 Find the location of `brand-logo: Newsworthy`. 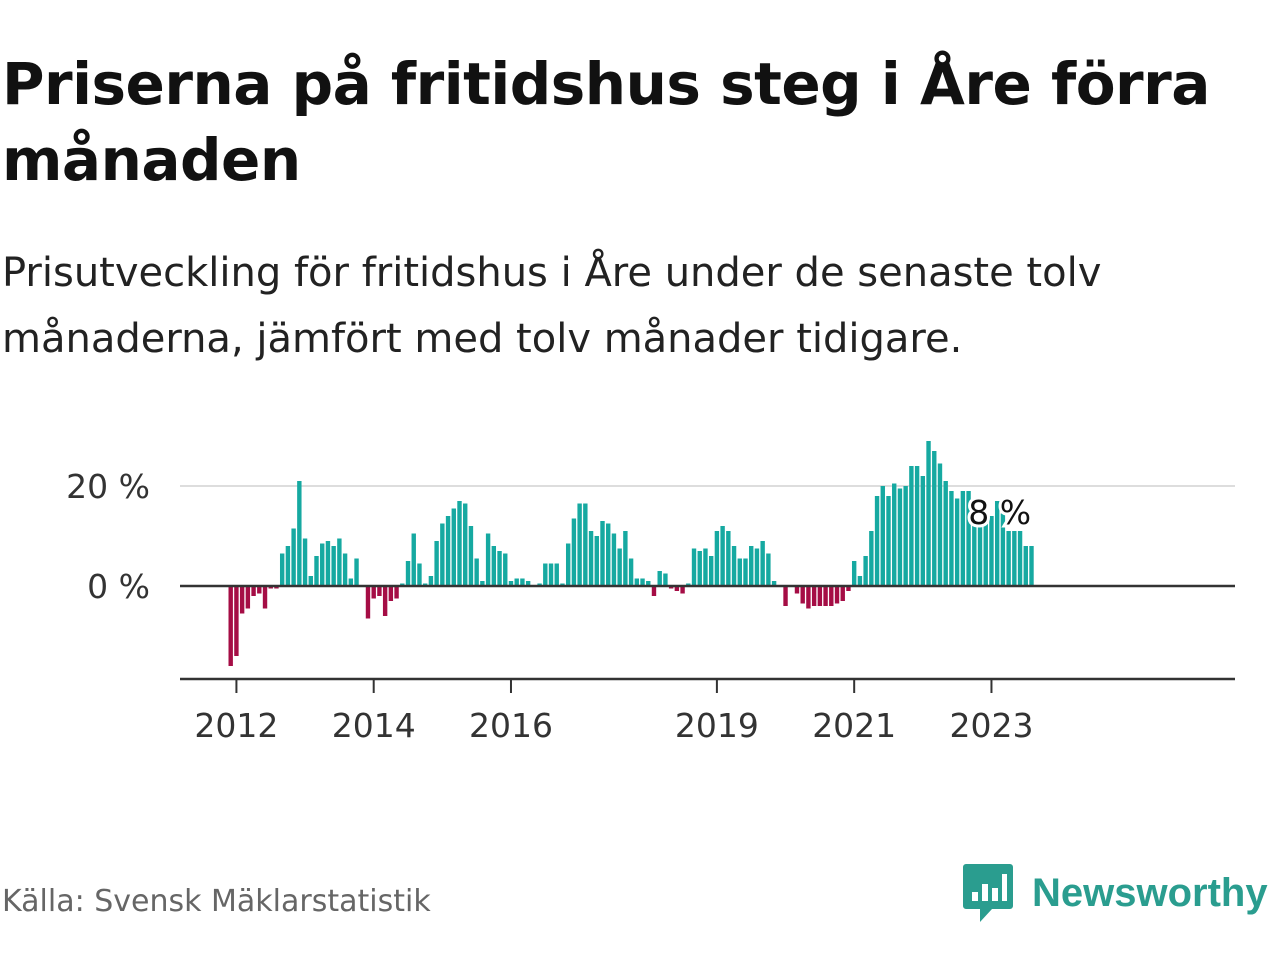

brand-logo: Newsworthy is located at coordinates (1115, 893).